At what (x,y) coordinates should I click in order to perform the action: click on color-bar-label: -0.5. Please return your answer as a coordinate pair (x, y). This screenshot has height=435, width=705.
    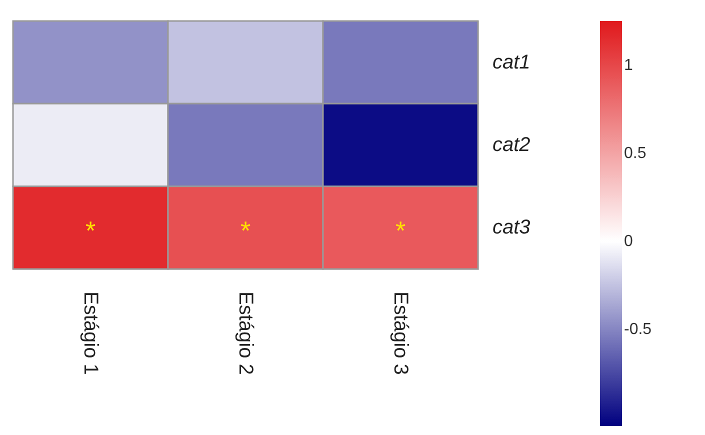
    Looking at the image, I should click on (638, 329).